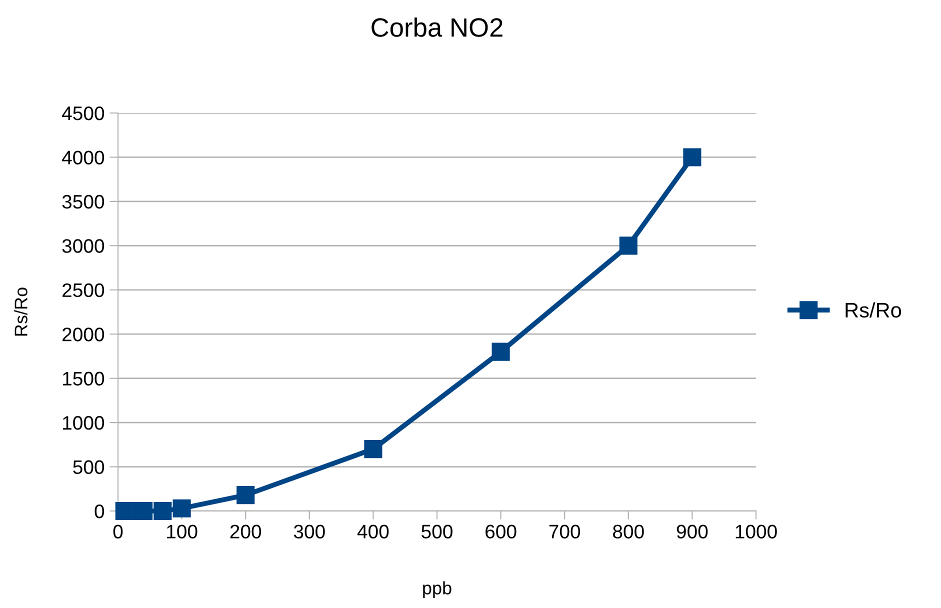 Image resolution: width=941 pixels, height=608 pixels. I want to click on y-tick-label: 4000, so click(83, 157).